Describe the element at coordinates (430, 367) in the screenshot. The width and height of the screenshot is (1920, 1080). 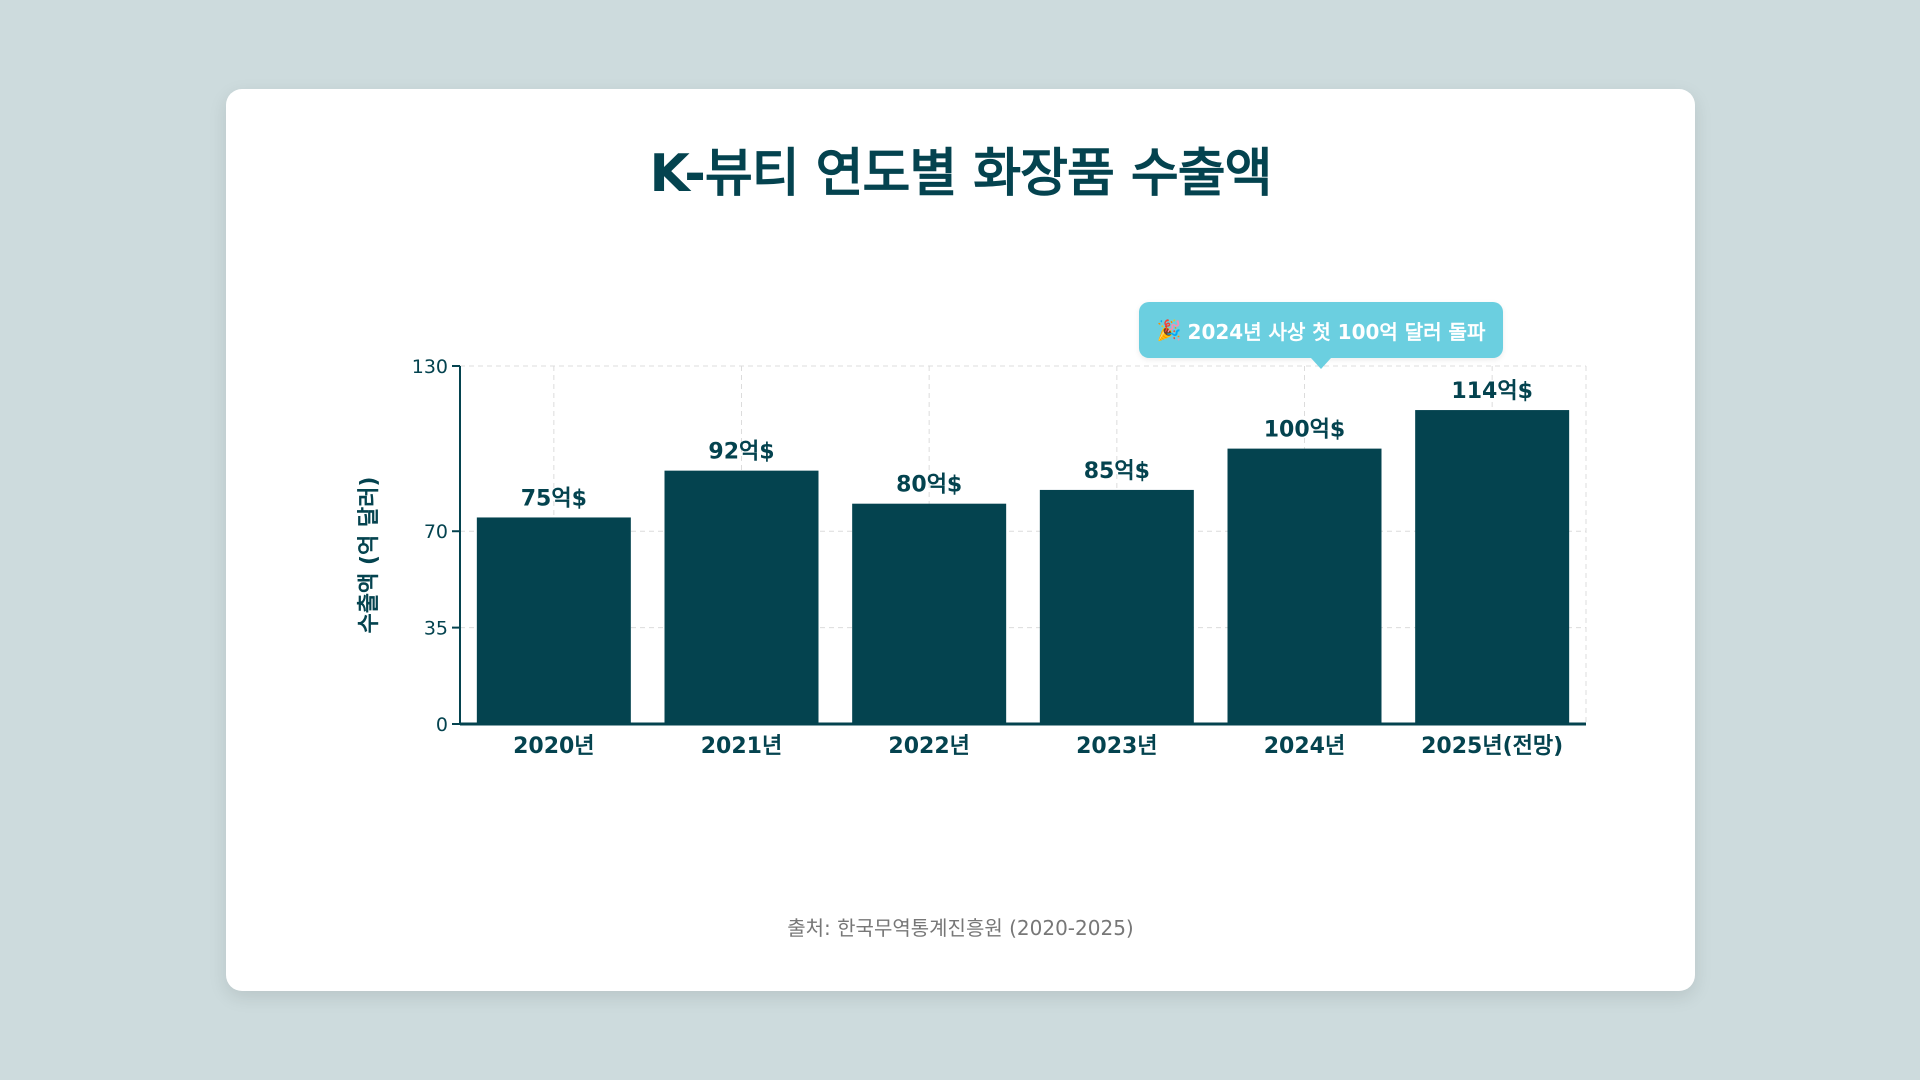
I see `y-tick-label: 130` at that location.